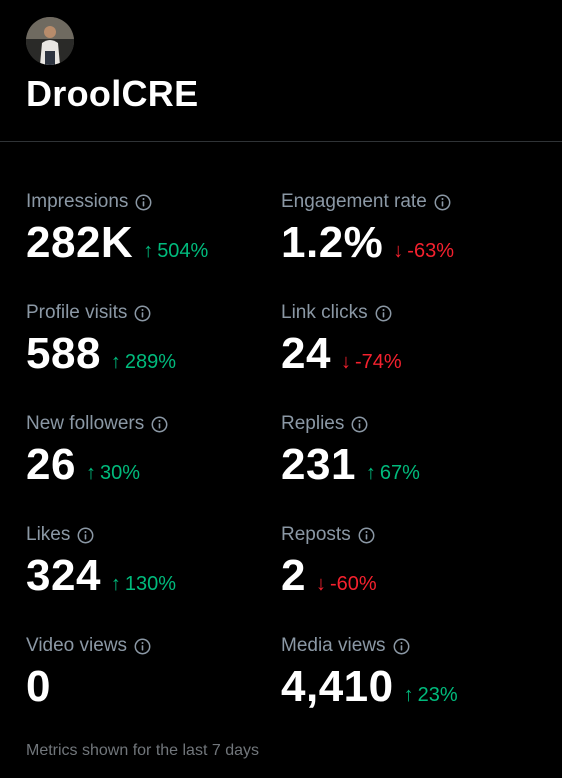  I want to click on metric-label: Video views, so click(77, 645).